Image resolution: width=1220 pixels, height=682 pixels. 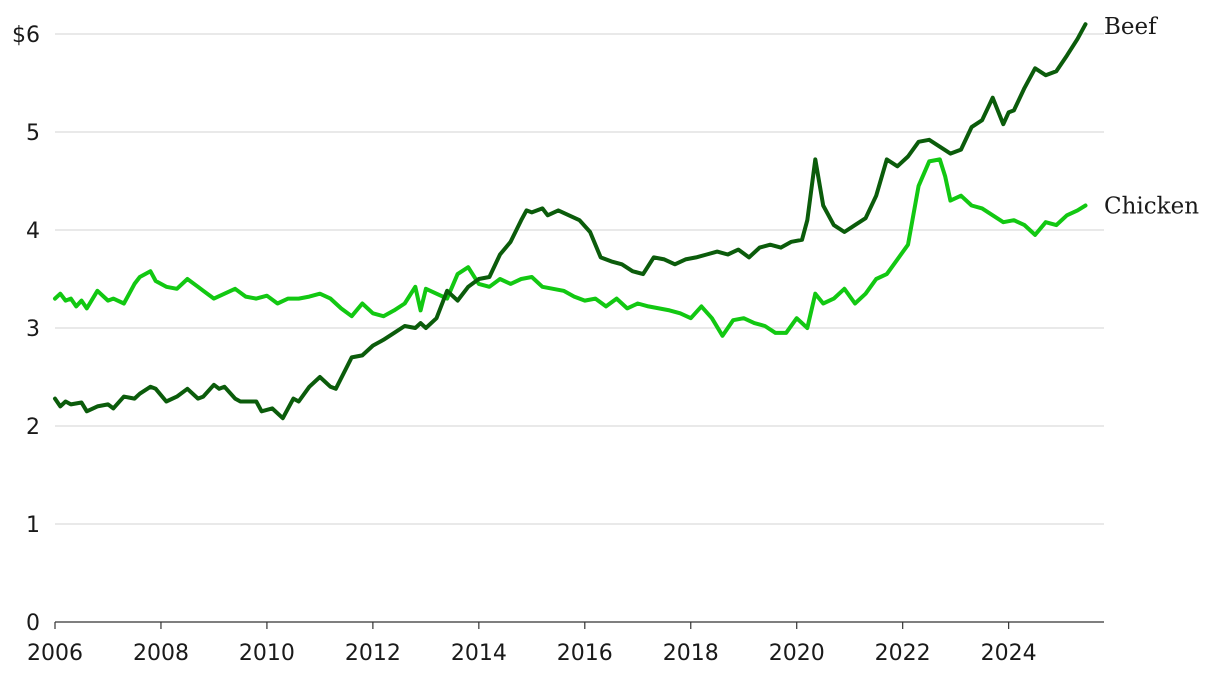 I want to click on x-tick-label: 2010, so click(x=267, y=653).